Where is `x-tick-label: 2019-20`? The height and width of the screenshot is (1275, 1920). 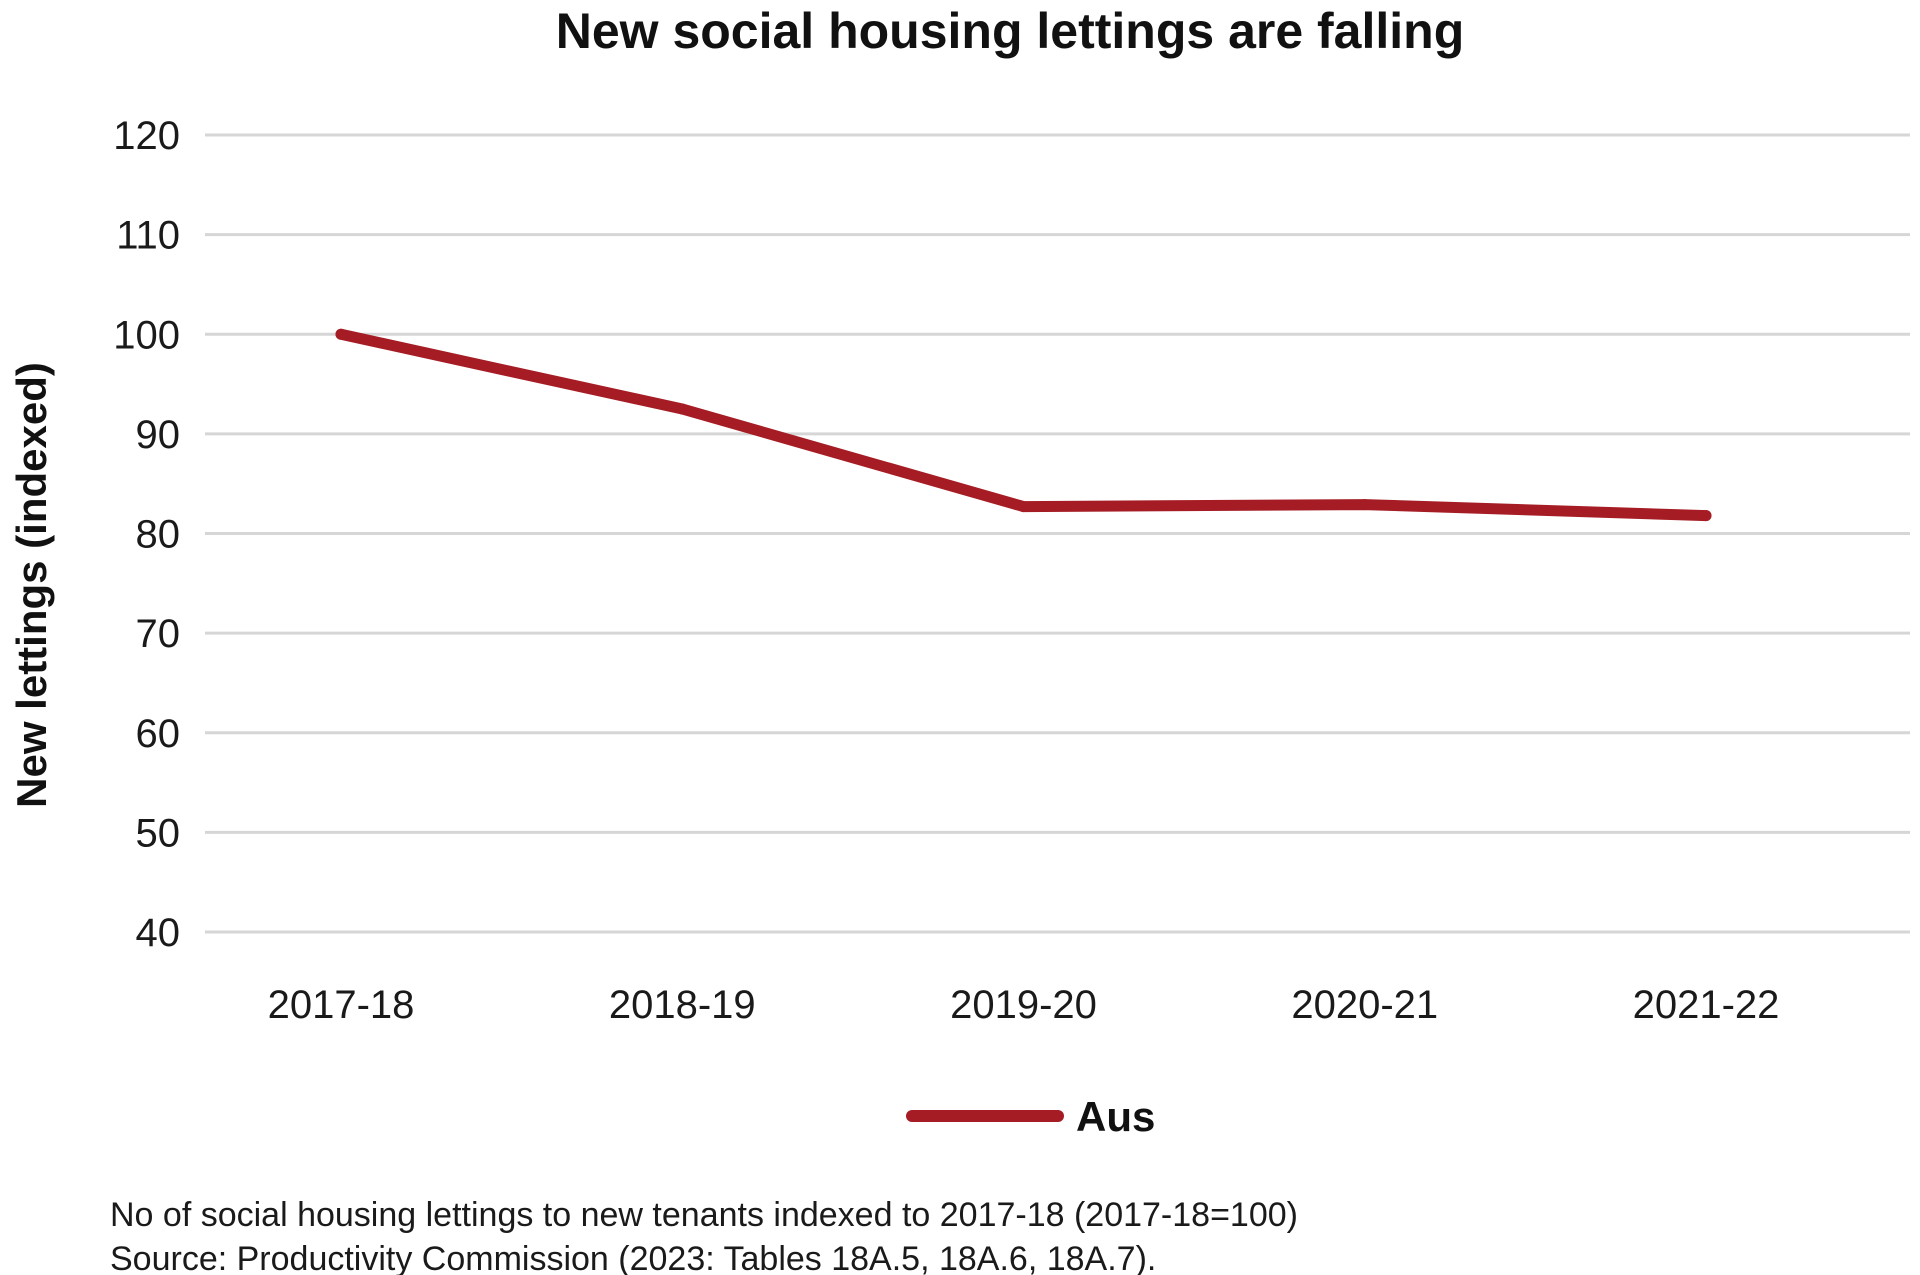 x-tick-label: 2019-20 is located at coordinates (1023, 1005).